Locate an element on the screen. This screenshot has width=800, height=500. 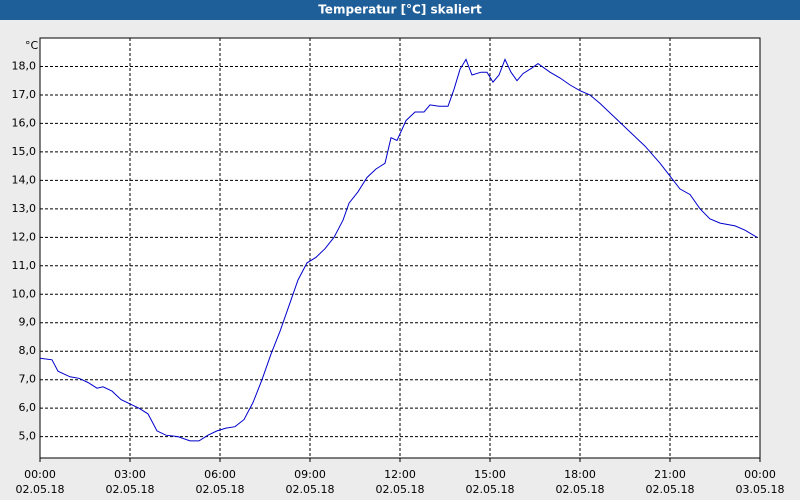
y-tick-label: 17,0 is located at coordinates (24, 94).